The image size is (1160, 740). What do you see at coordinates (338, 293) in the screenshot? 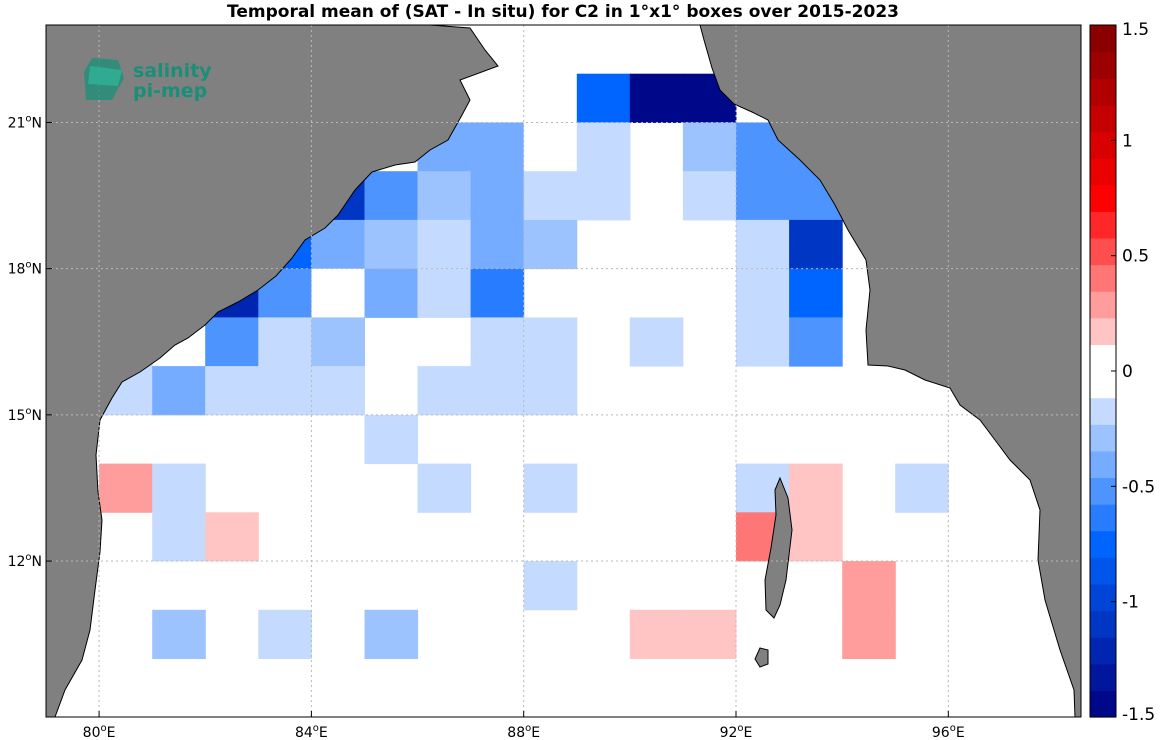
I see `cell-84e-17n` at bounding box center [338, 293].